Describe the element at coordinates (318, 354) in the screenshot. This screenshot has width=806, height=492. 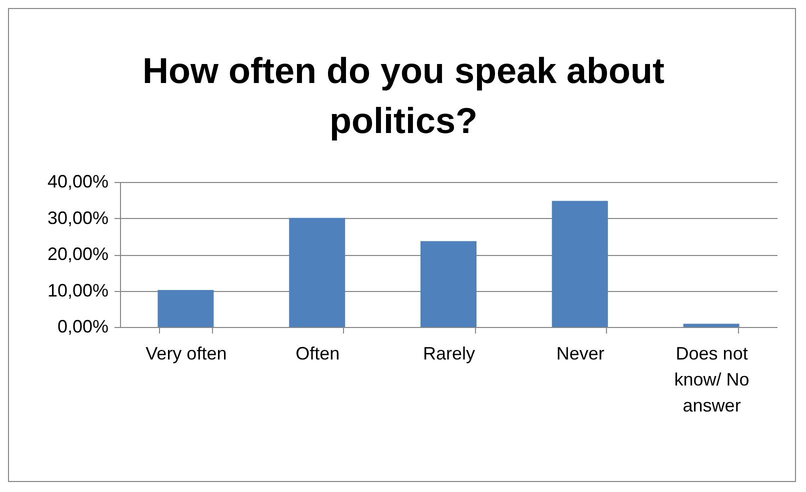
I see `x-tick-label: Often` at that location.